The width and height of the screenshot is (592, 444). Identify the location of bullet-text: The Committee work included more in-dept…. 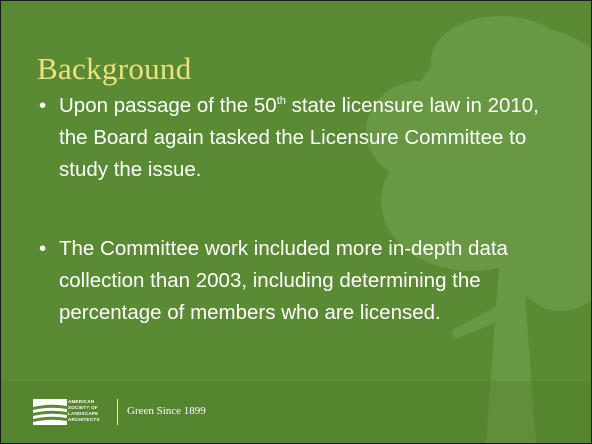
(283, 280).